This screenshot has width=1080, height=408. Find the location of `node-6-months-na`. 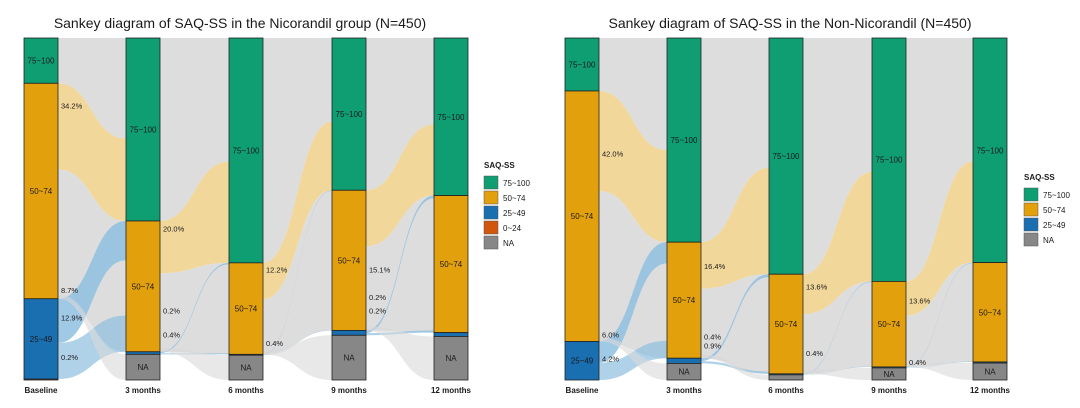

node-6-months-na is located at coordinates (786, 377).